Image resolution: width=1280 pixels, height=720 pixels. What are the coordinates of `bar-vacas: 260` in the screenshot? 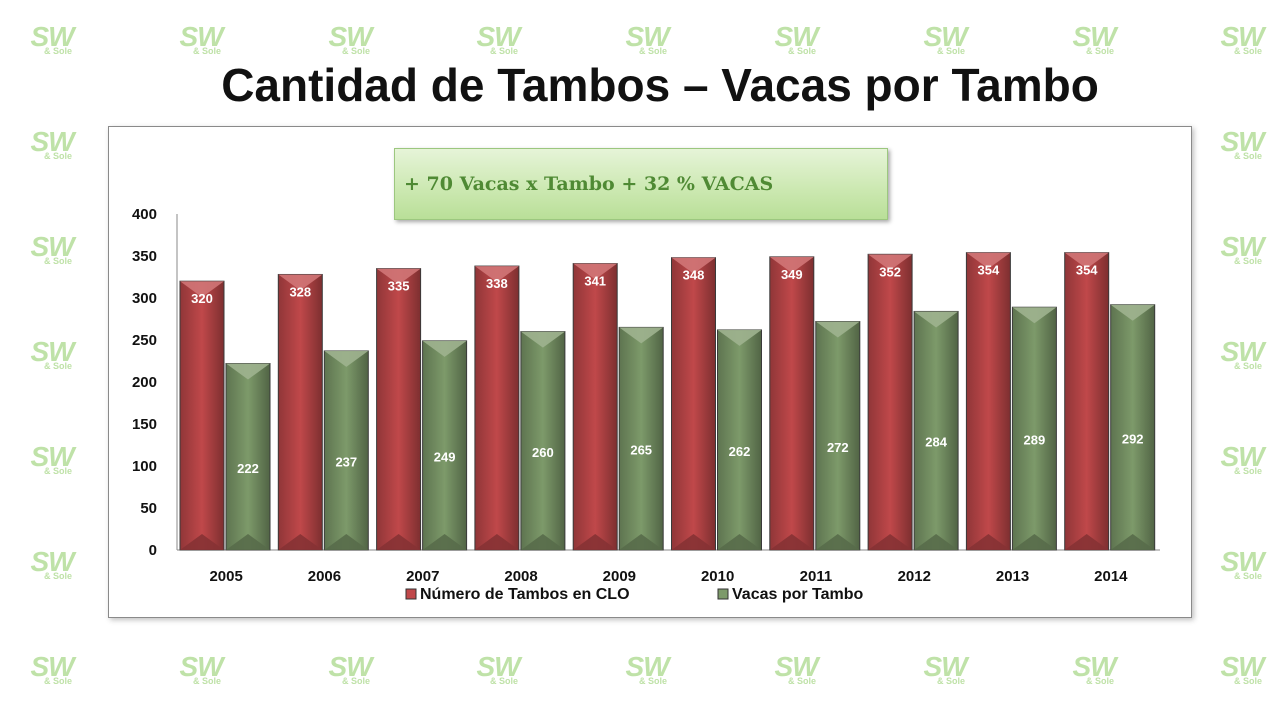 It's located at (543, 441).